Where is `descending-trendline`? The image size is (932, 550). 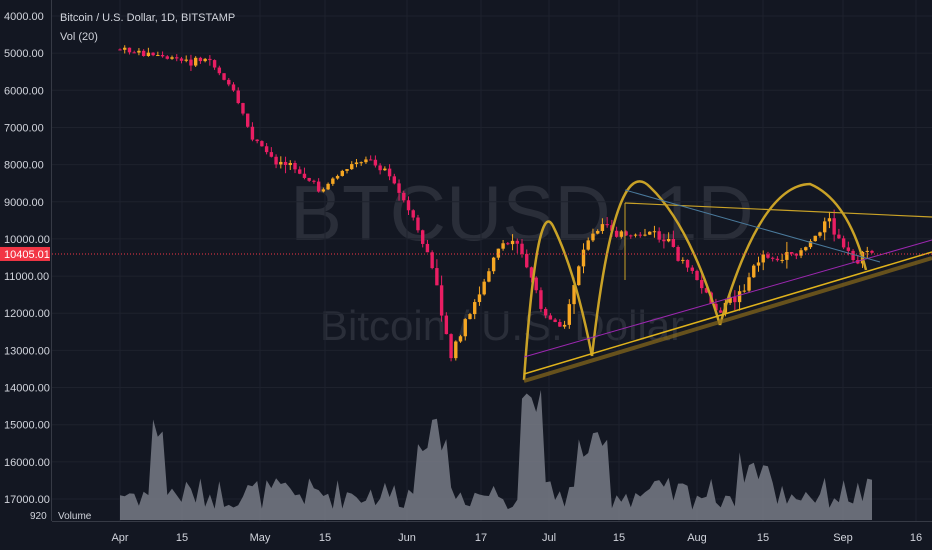
descending-trendline is located at coordinates (752, 226).